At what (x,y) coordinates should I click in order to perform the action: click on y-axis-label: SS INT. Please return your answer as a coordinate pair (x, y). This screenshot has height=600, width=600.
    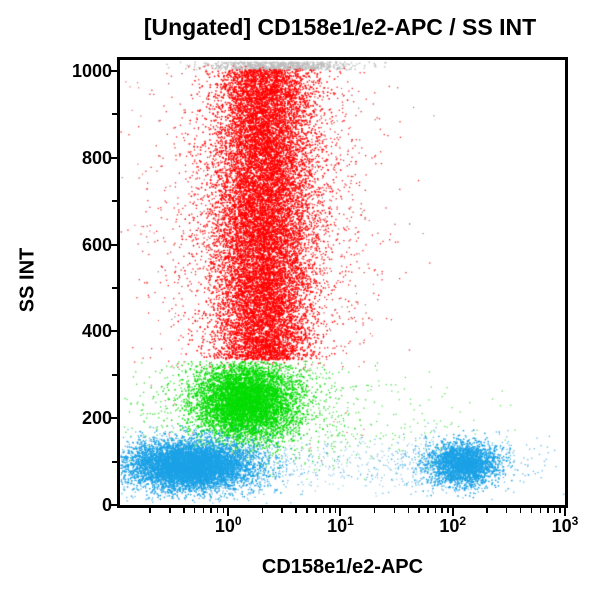
    Looking at the image, I should click on (27, 280).